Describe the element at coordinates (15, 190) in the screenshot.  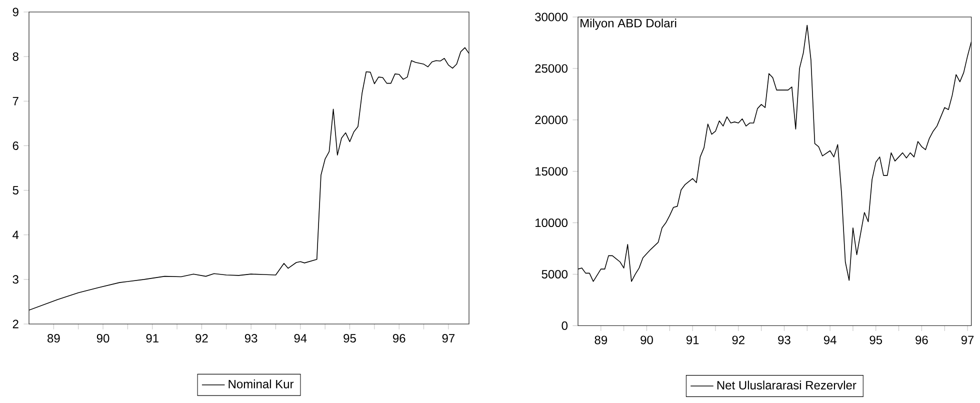
I see `y-tick-label: 5` at that location.